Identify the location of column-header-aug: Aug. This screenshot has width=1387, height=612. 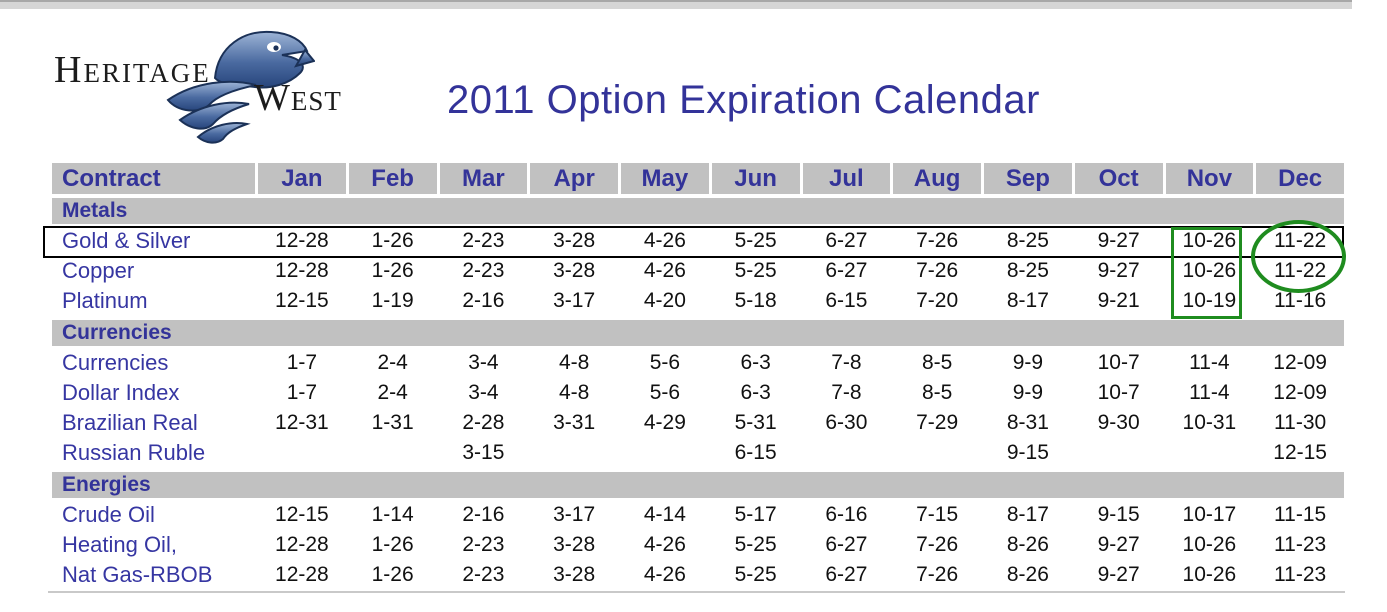
(937, 178).